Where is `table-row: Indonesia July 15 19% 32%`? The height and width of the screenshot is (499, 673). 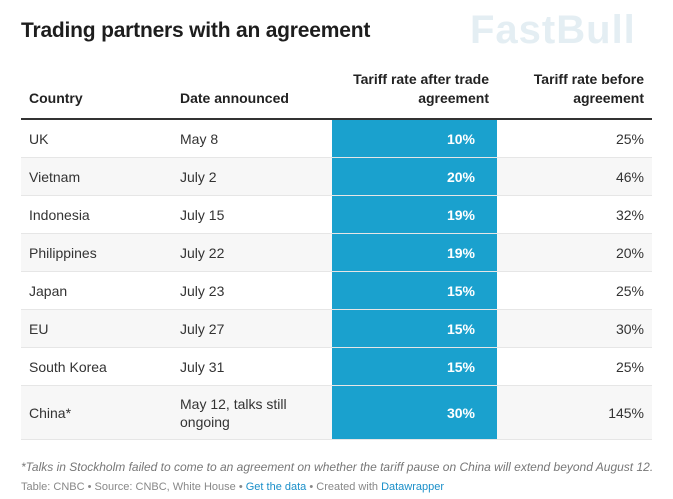
table-row: Indonesia July 15 19% 32% is located at coordinates (336, 214).